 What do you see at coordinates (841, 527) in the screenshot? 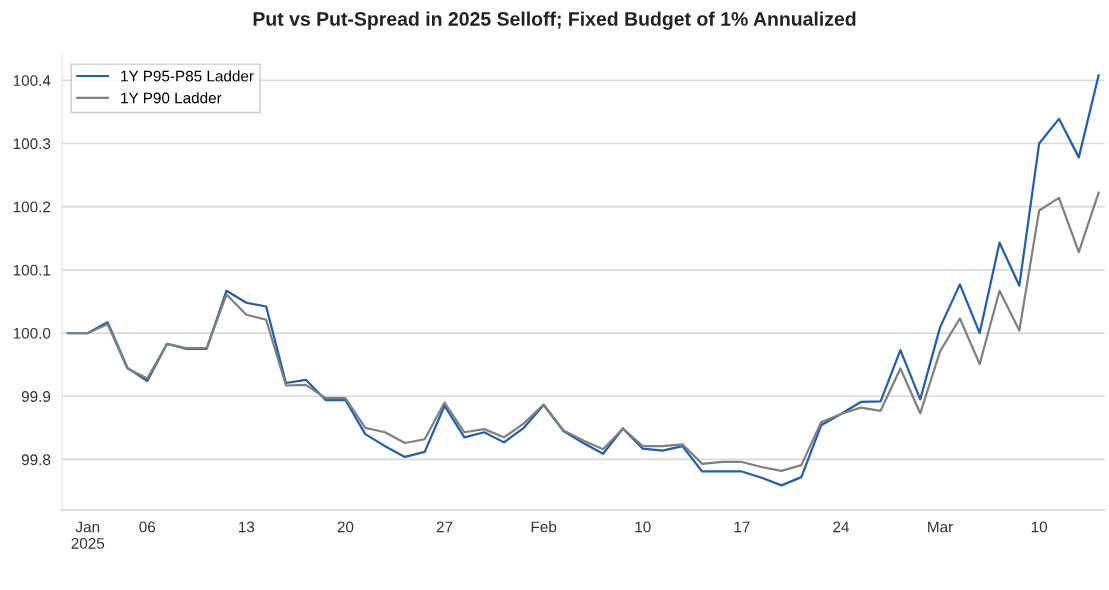
I see `x-tick-label: 24` at bounding box center [841, 527].